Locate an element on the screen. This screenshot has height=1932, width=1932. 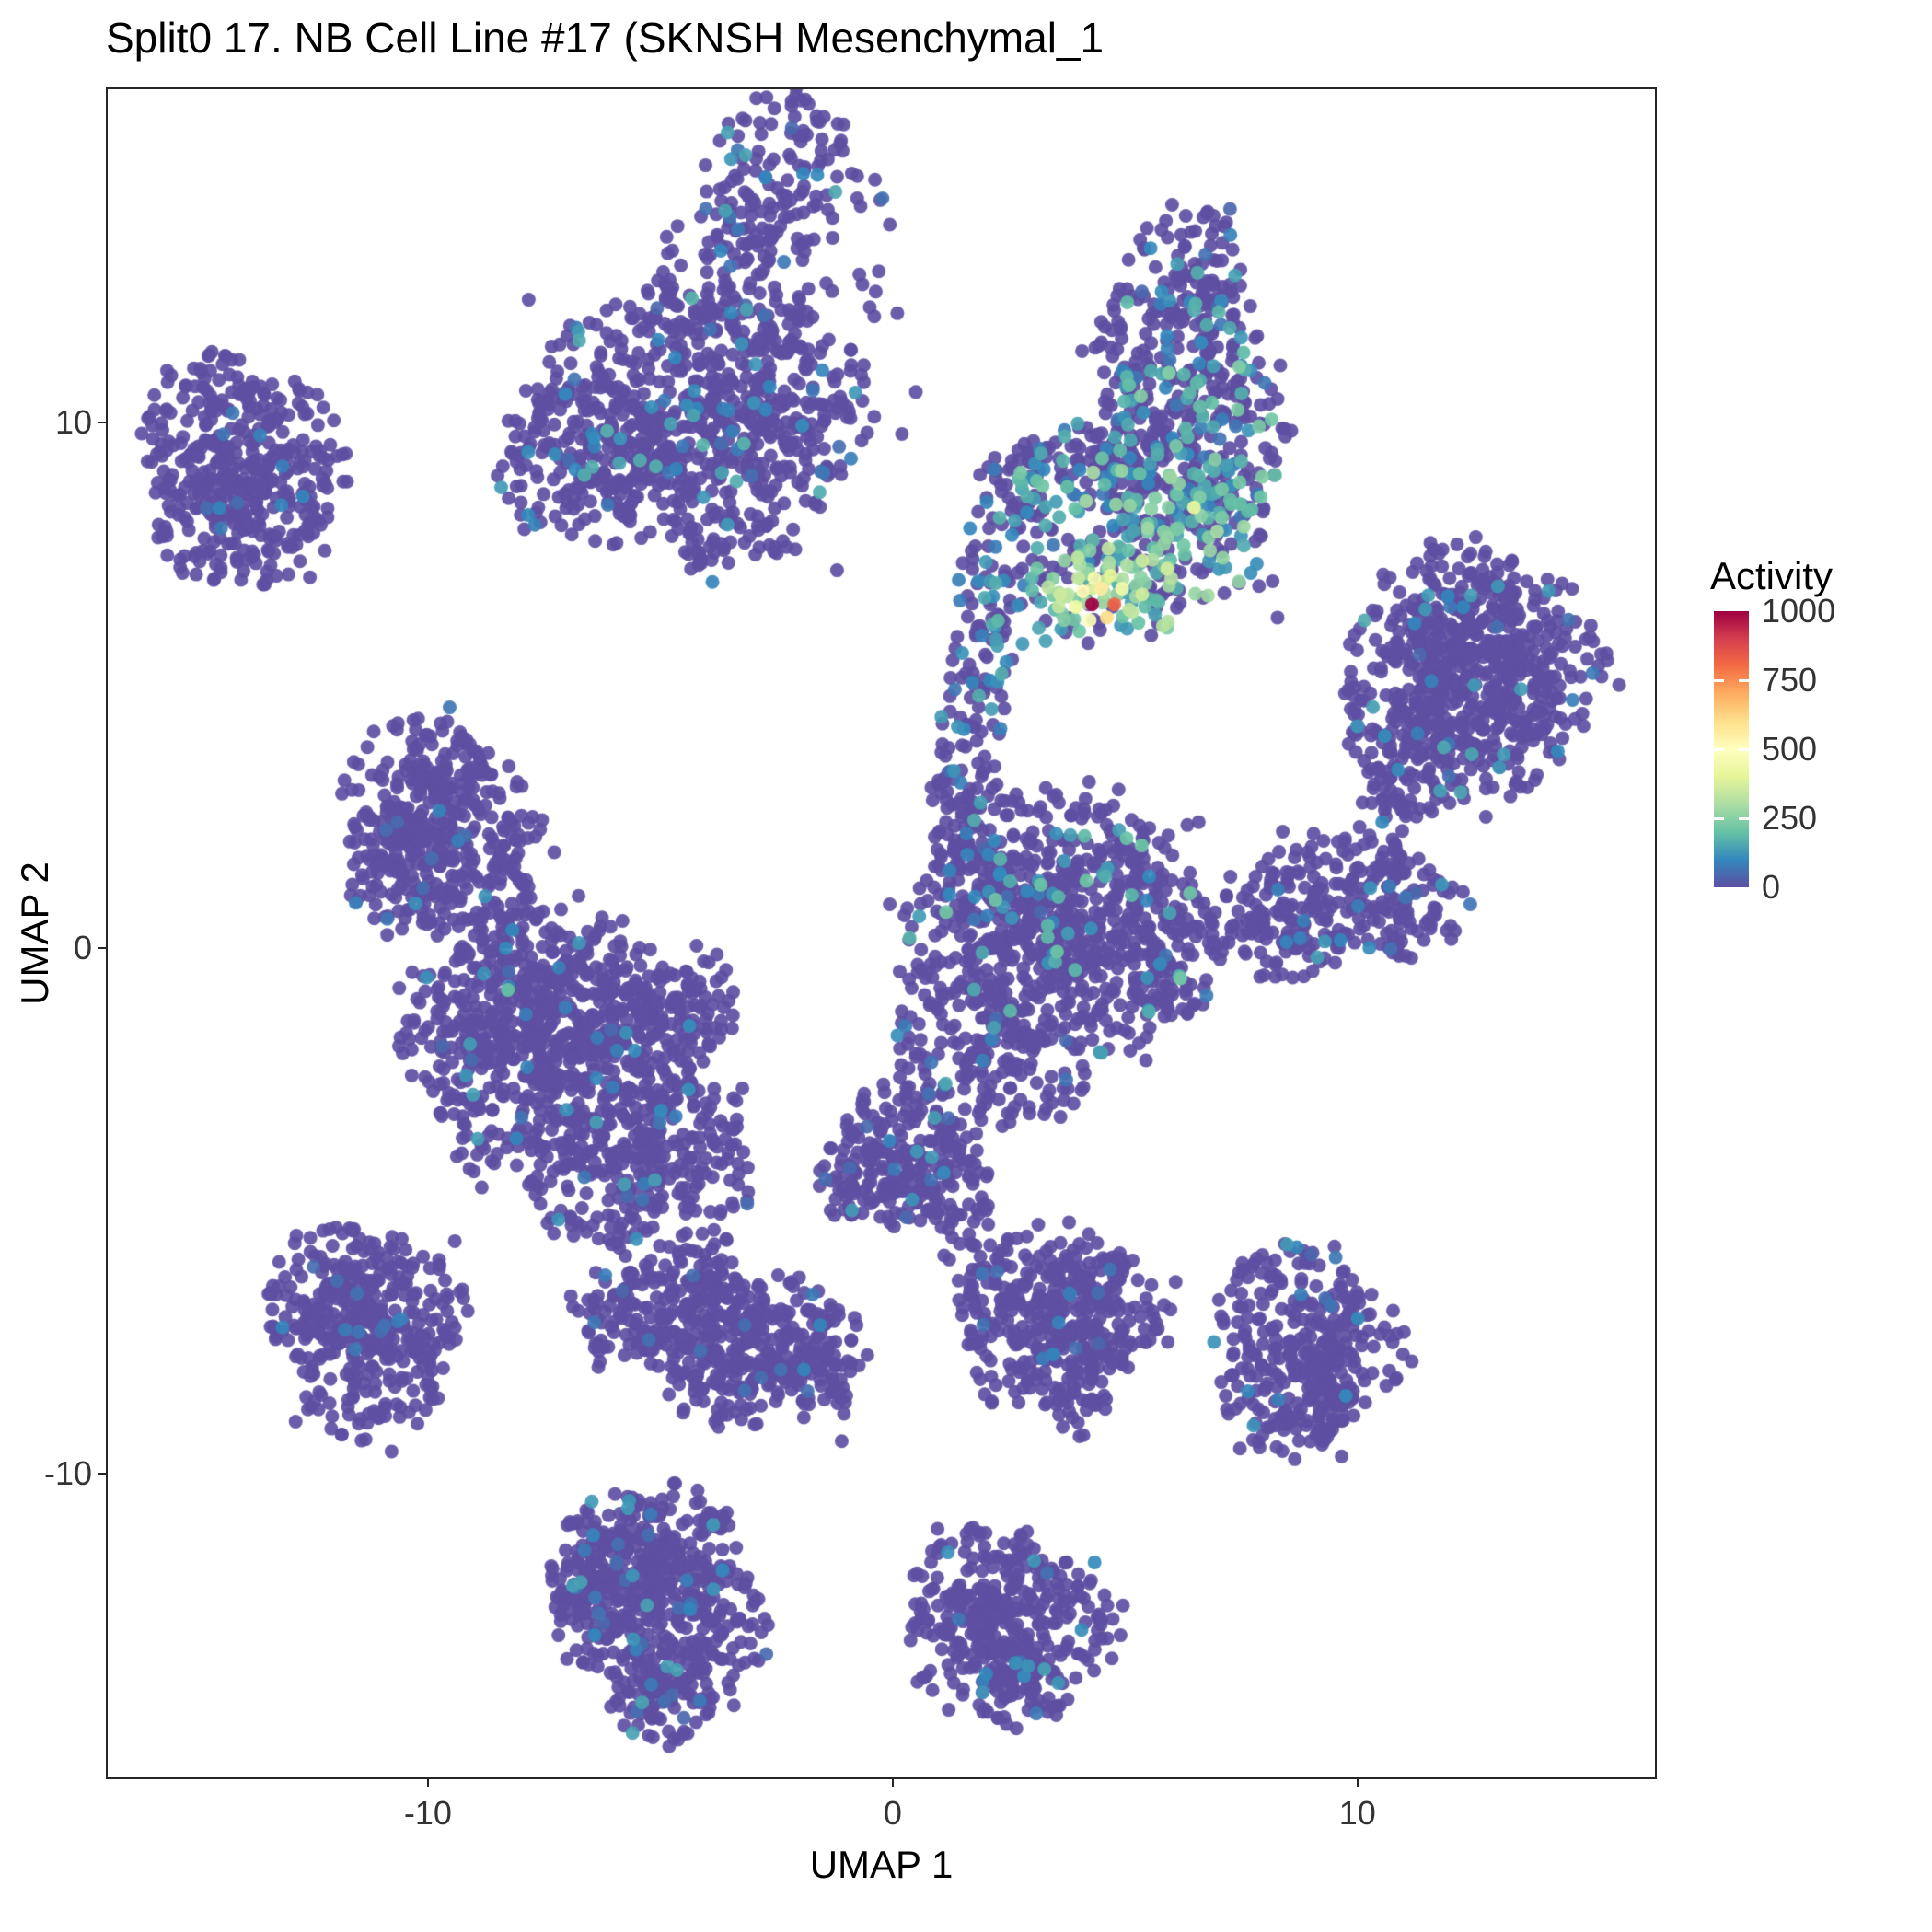
y-axis-tick-label: -10 is located at coordinates (68, 1474).